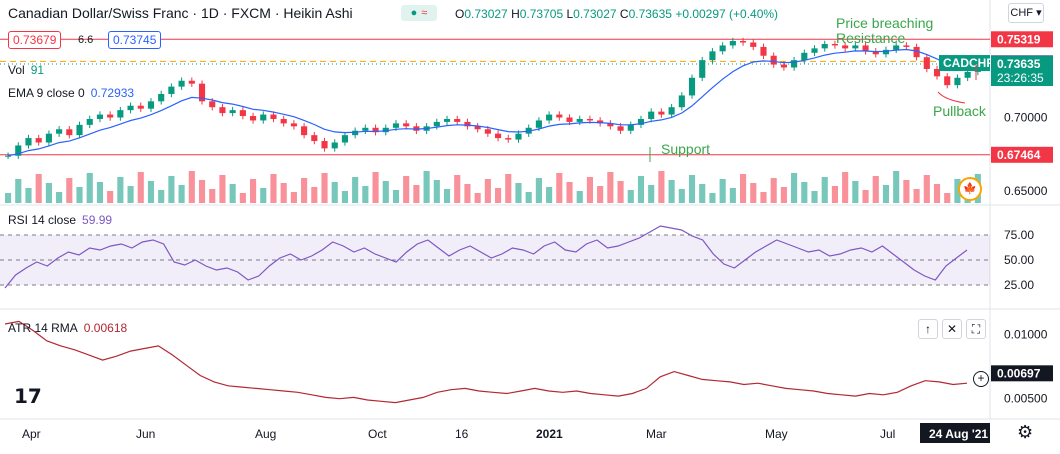 Image resolution: width=1060 pixels, height=454 pixels. I want to click on time-tick: Apr, so click(31, 434).